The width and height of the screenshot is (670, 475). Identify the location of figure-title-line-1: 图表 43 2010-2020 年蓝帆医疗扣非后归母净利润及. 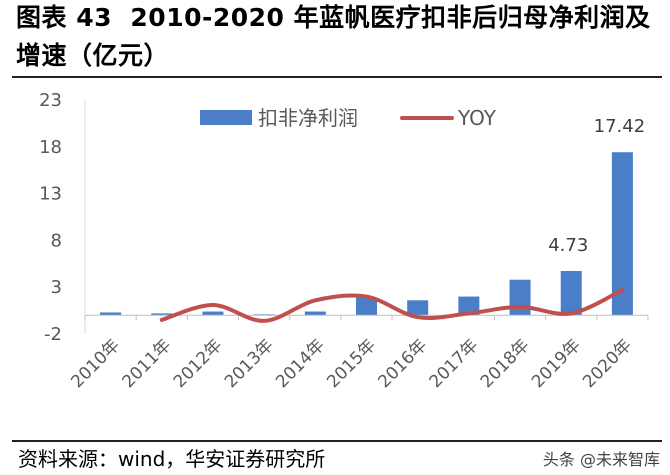
(333, 17).